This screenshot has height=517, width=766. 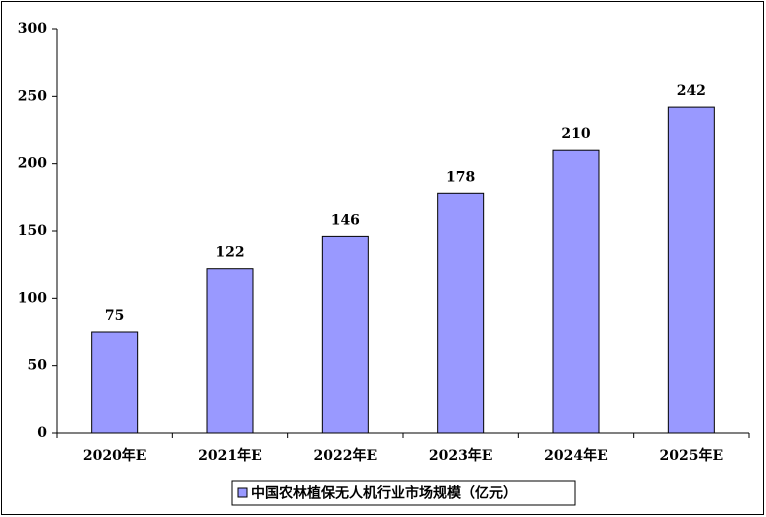 I want to click on y-tick-label: 100, so click(x=32, y=298).